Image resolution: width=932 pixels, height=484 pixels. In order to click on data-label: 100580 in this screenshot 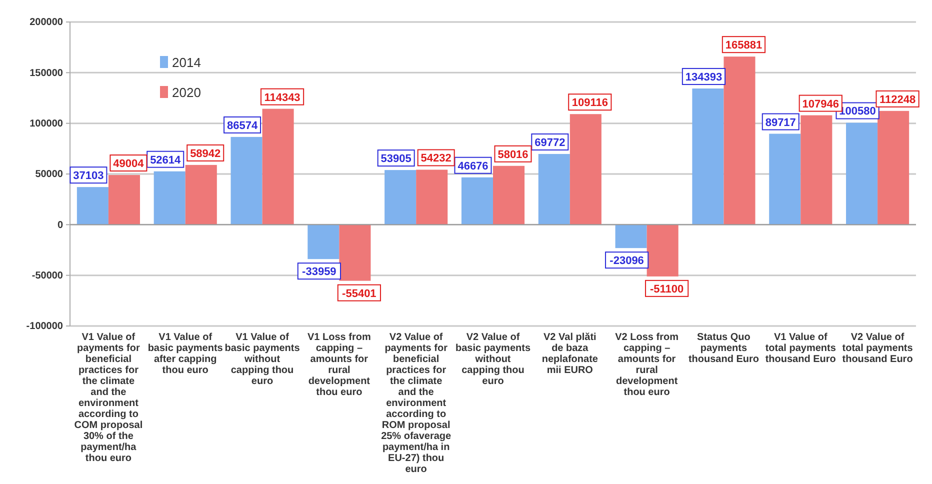, I will do `click(857, 112)`.